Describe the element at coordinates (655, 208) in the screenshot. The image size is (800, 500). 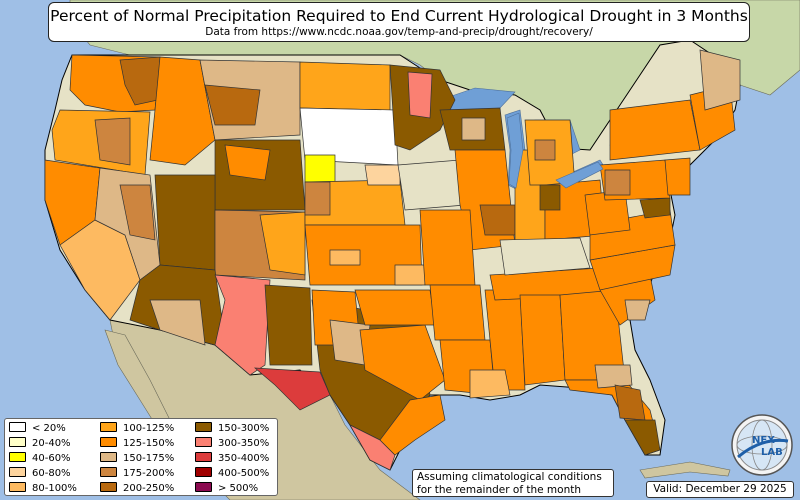
I see `region-md` at that location.